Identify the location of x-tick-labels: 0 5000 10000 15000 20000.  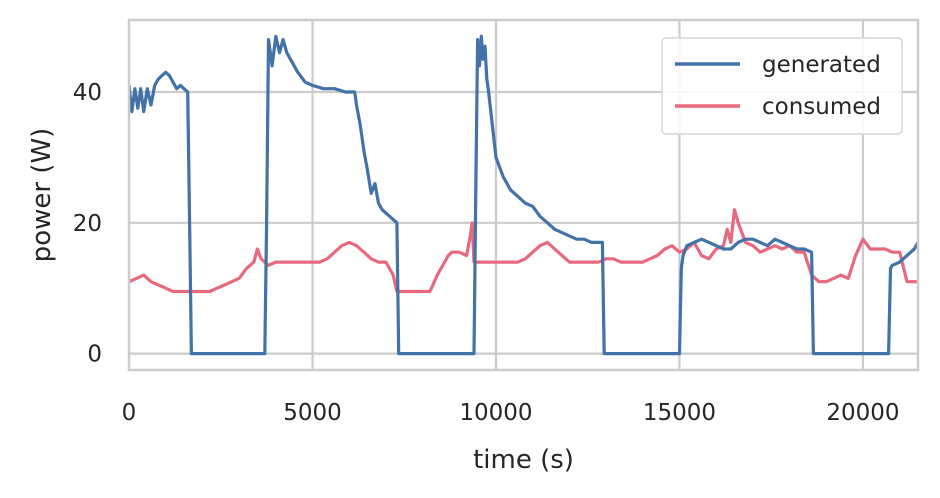
(511, 413).